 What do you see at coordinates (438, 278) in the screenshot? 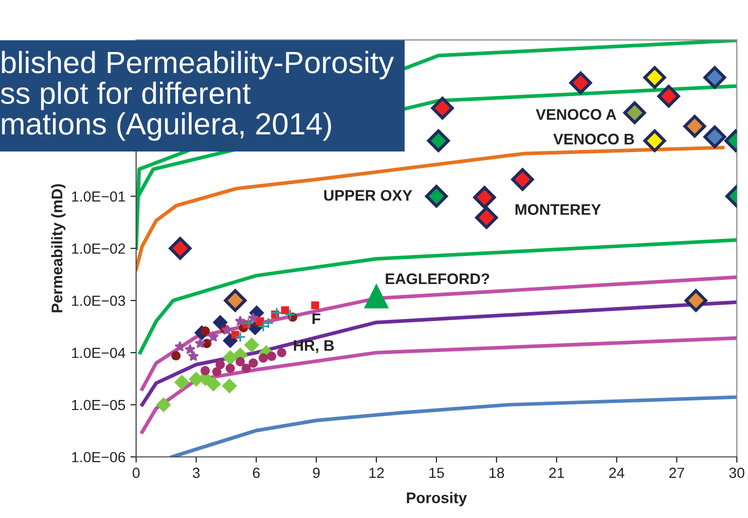
I see `annotation: EAGLEFORD?` at bounding box center [438, 278].